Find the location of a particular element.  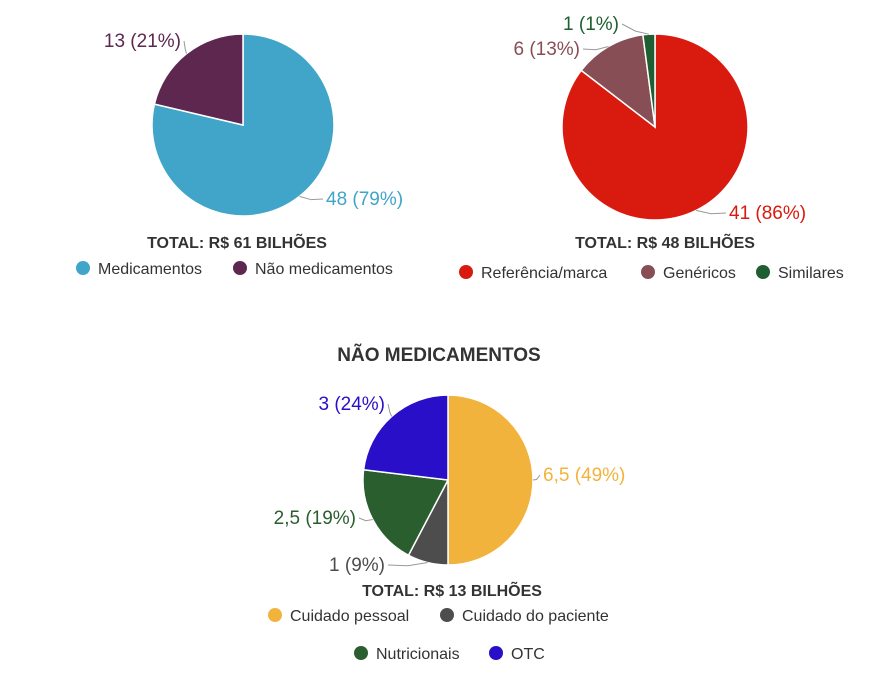

data-label: 1 (1%) is located at coordinates (591, 24).